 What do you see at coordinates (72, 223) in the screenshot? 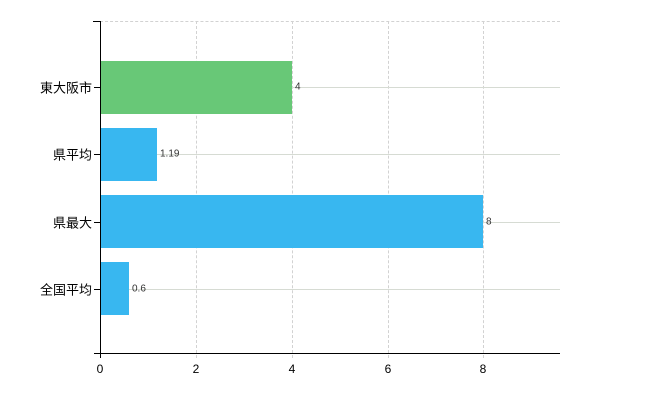
I see `category-label: 県最大` at bounding box center [72, 223].